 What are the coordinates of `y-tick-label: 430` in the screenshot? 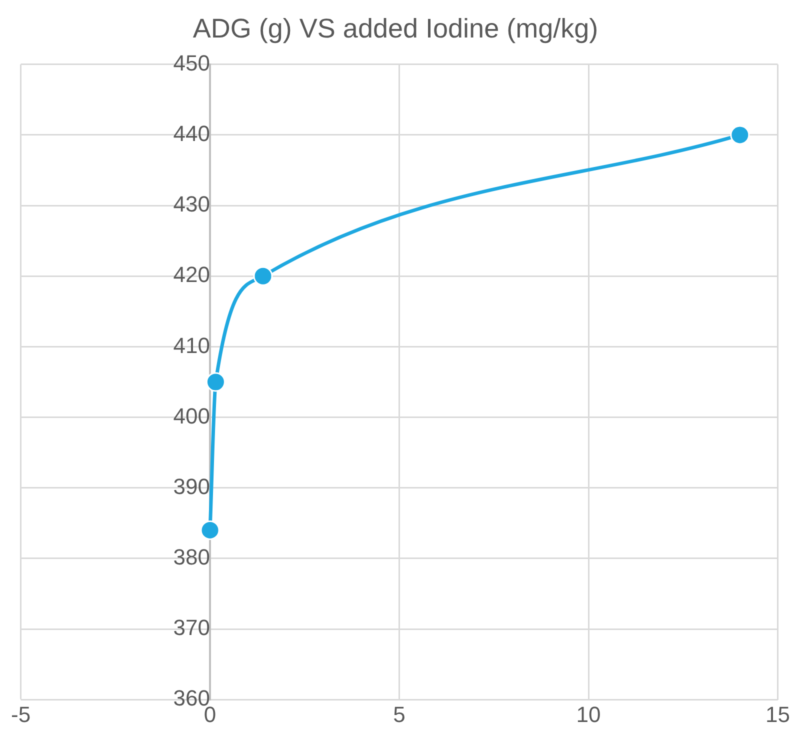 It's located at (191, 204).